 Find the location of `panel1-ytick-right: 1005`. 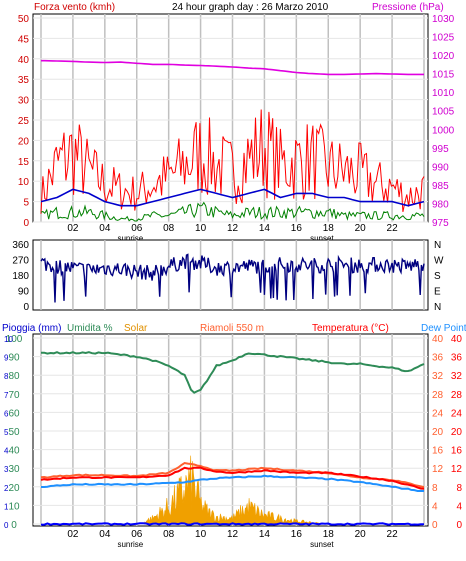

panel1-ytick-right: 1005 is located at coordinates (443, 112).